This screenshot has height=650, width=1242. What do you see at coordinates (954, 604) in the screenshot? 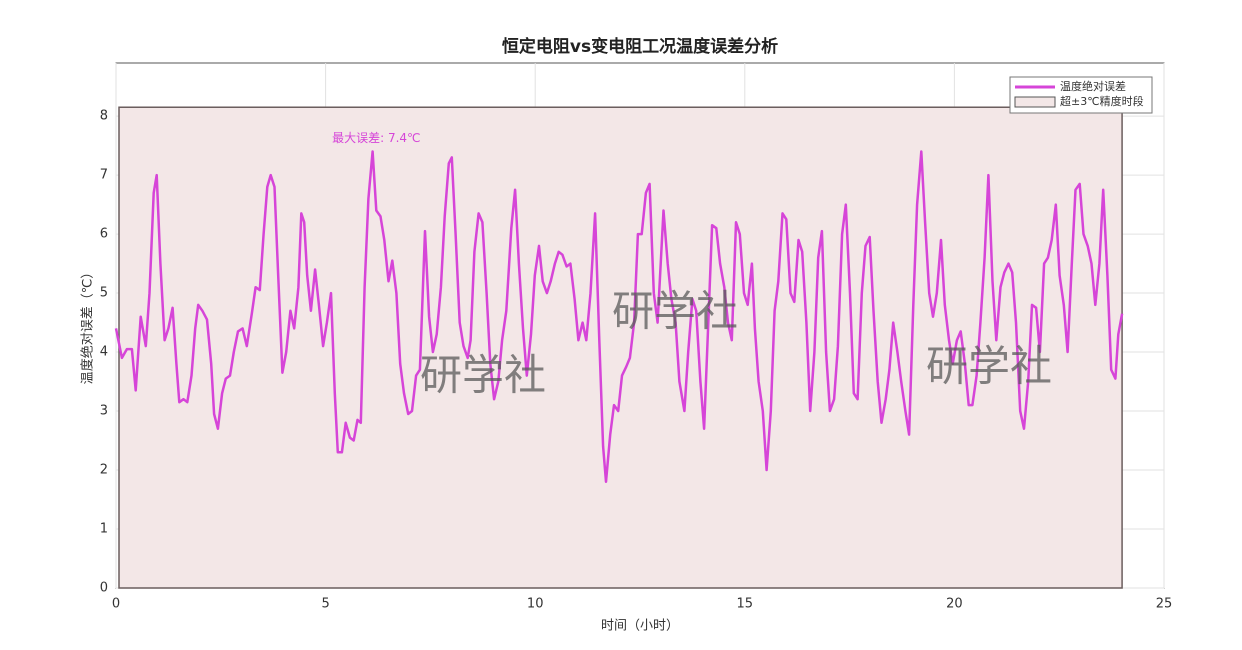
I see `x-tick-label: 20` at bounding box center [954, 604].